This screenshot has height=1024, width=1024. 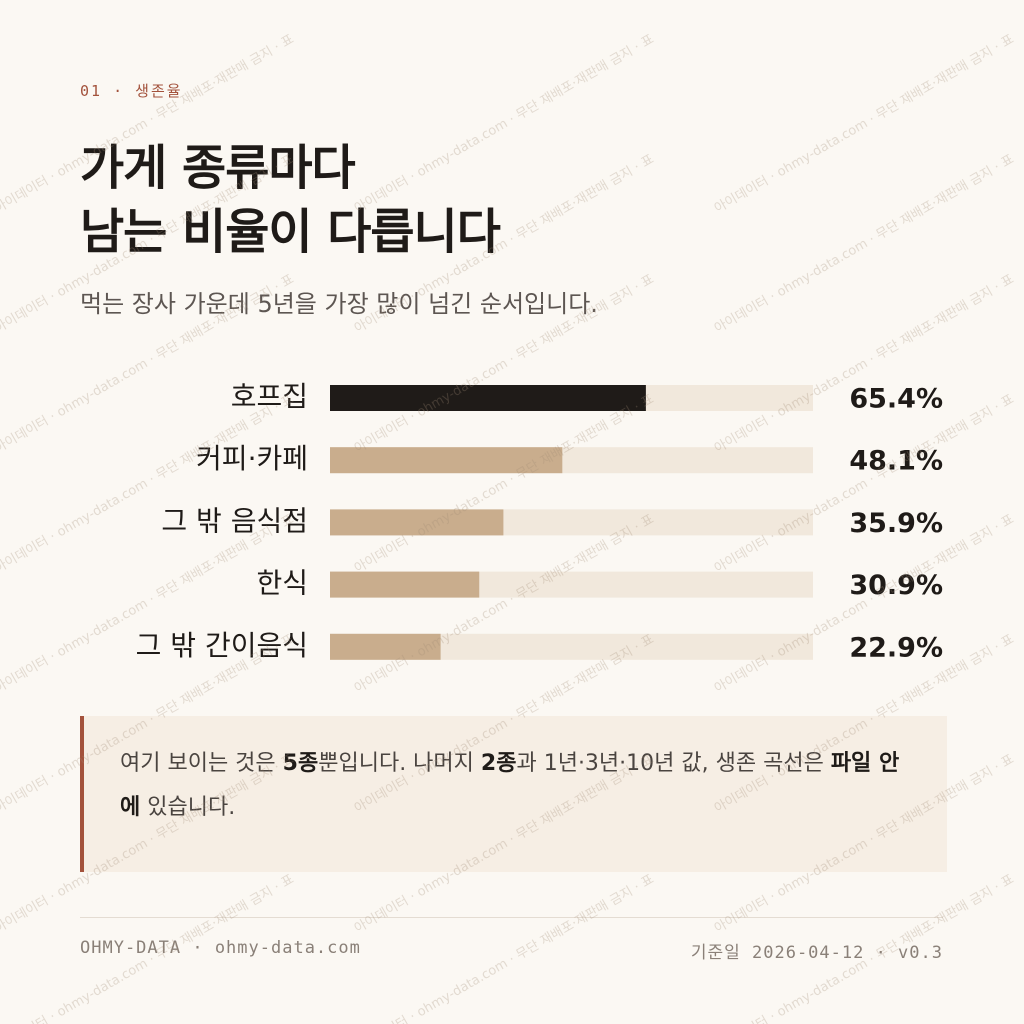 What do you see at coordinates (131, 91) in the screenshot?
I see `eyebrow: 01 · 생존율` at bounding box center [131, 91].